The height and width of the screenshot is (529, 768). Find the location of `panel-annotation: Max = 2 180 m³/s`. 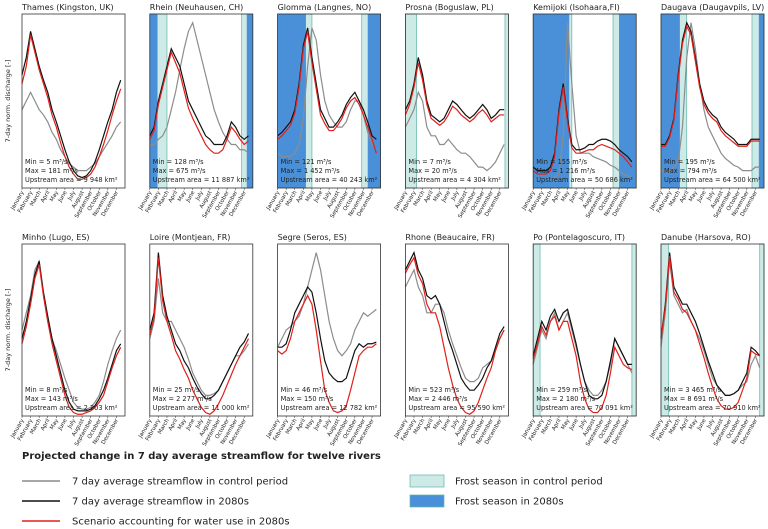

panel-annotation: Max = 2 180 m³/s is located at coordinates (566, 399).